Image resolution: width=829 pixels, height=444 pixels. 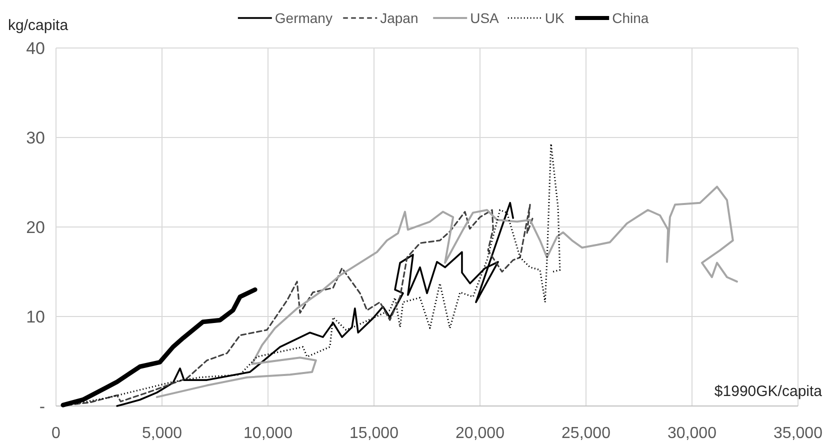 What do you see at coordinates (692, 433) in the screenshot?
I see `x-tick-label: 30,000` at bounding box center [692, 433].